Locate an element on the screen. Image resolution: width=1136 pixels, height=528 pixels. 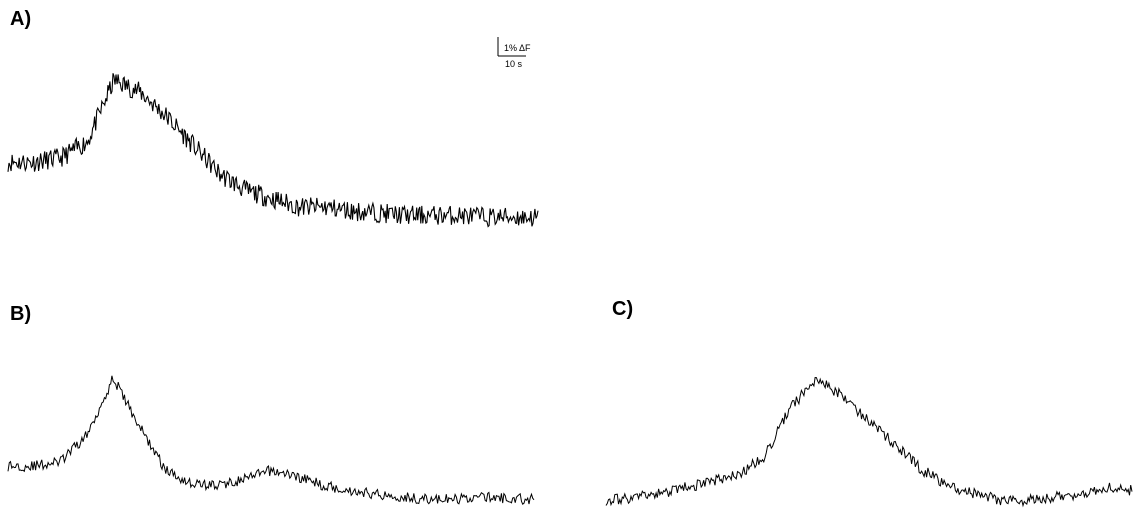
trace-line-c is located at coordinates (869, 442).